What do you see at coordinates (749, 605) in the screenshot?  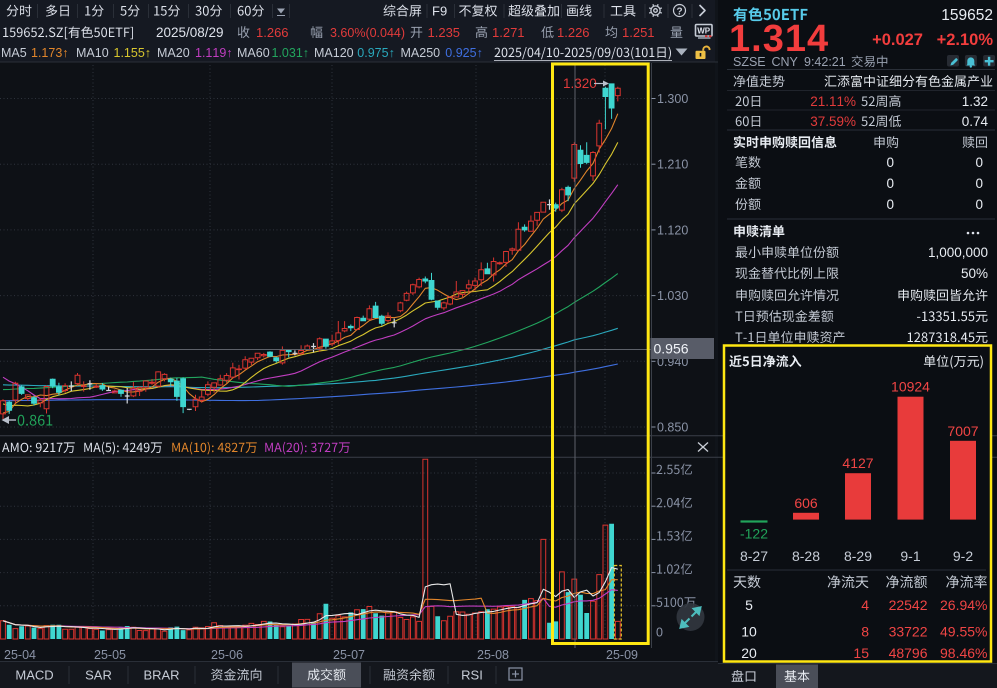 I see `svg-text: 5` at bounding box center [749, 605].